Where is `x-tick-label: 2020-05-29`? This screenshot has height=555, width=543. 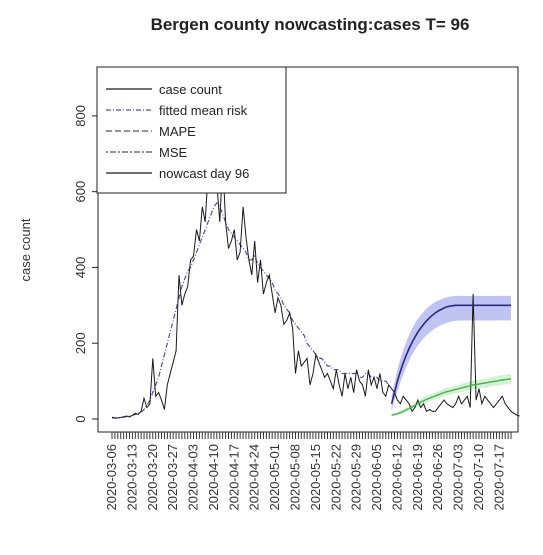 x-tick-label: 2020-05-29 is located at coordinates (356, 477).